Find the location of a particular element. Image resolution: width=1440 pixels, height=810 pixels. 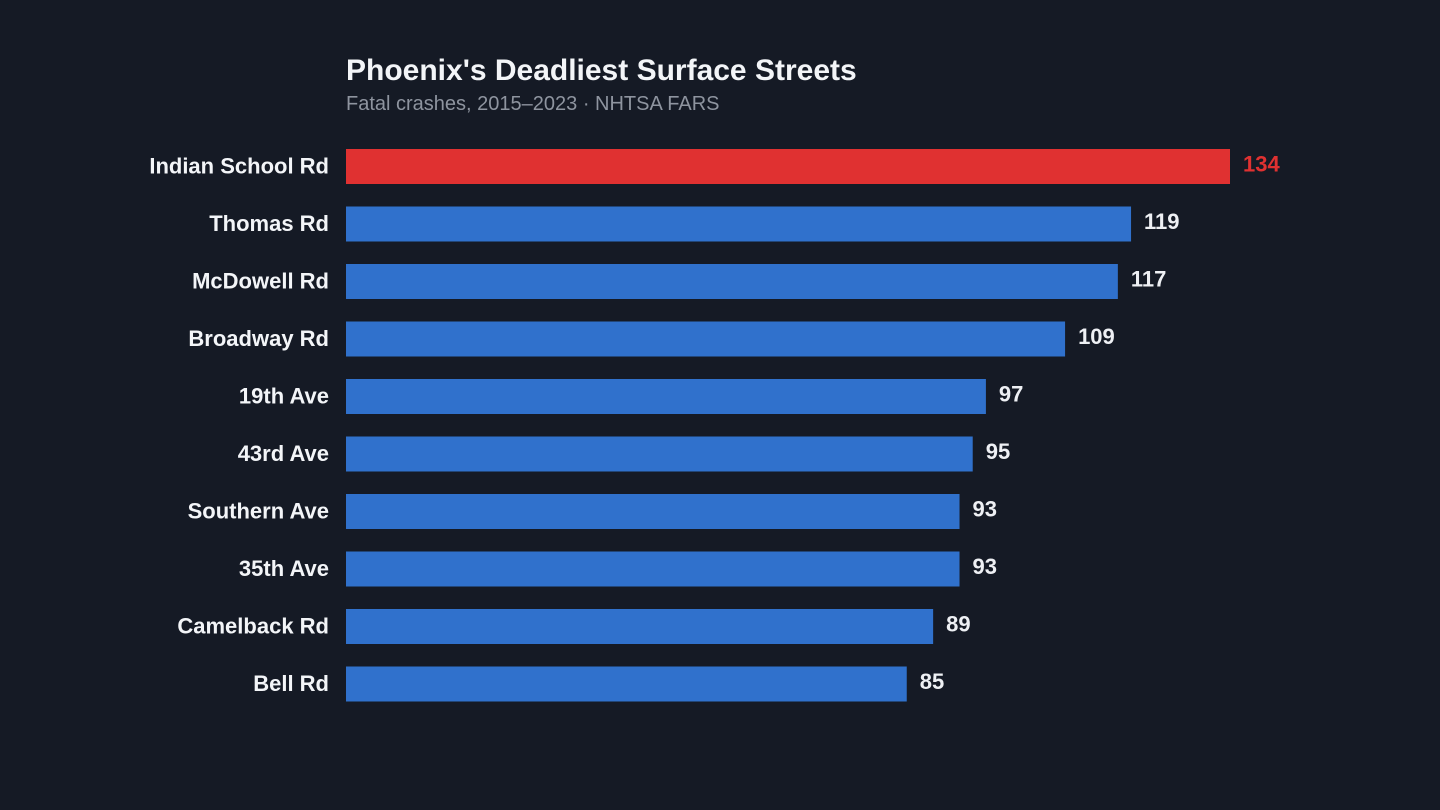

bar-row: Southern Ave 93 is located at coordinates (592, 511).